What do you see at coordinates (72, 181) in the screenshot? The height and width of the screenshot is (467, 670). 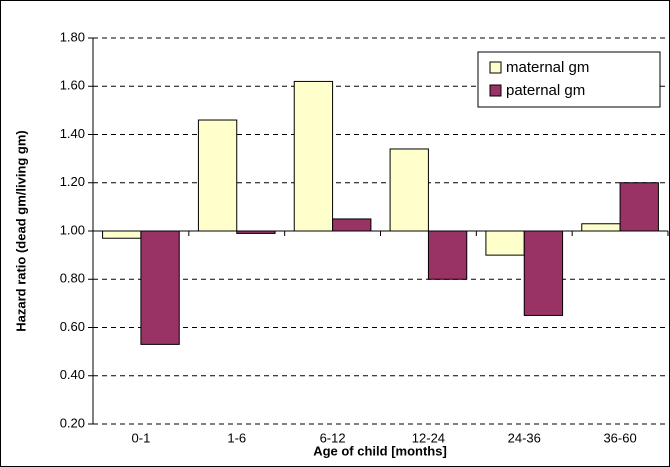 I see `y-tick-label: 1.20` at bounding box center [72, 181].